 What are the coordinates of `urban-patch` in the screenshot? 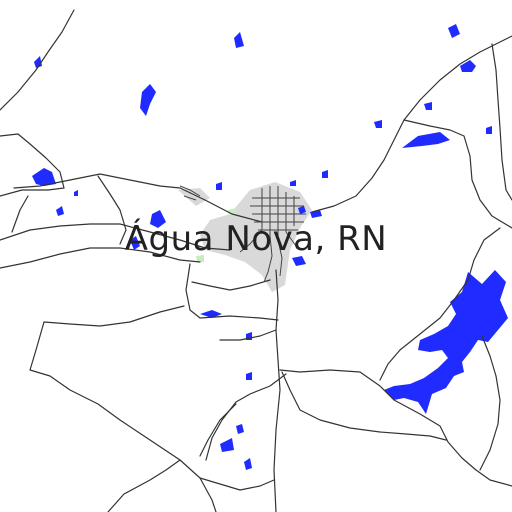 It's located at (194, 197).